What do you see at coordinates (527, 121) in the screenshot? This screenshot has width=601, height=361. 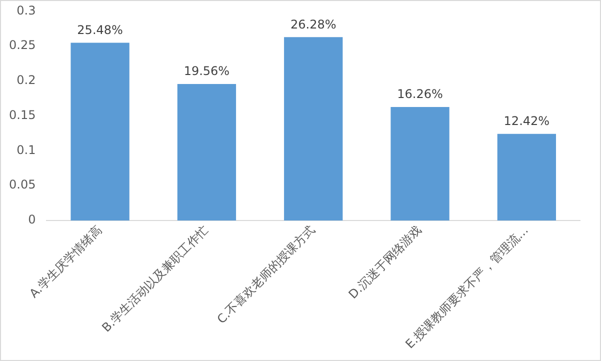 I see `data-label: 12.42%` at bounding box center [527, 121].